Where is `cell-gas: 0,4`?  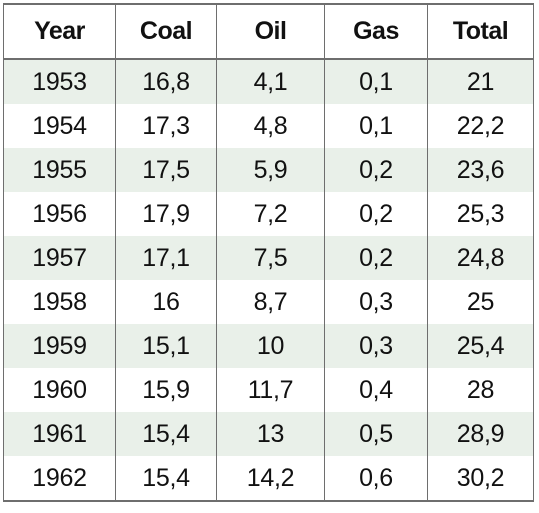 cell-gas: 0,4 is located at coordinates (376, 390).